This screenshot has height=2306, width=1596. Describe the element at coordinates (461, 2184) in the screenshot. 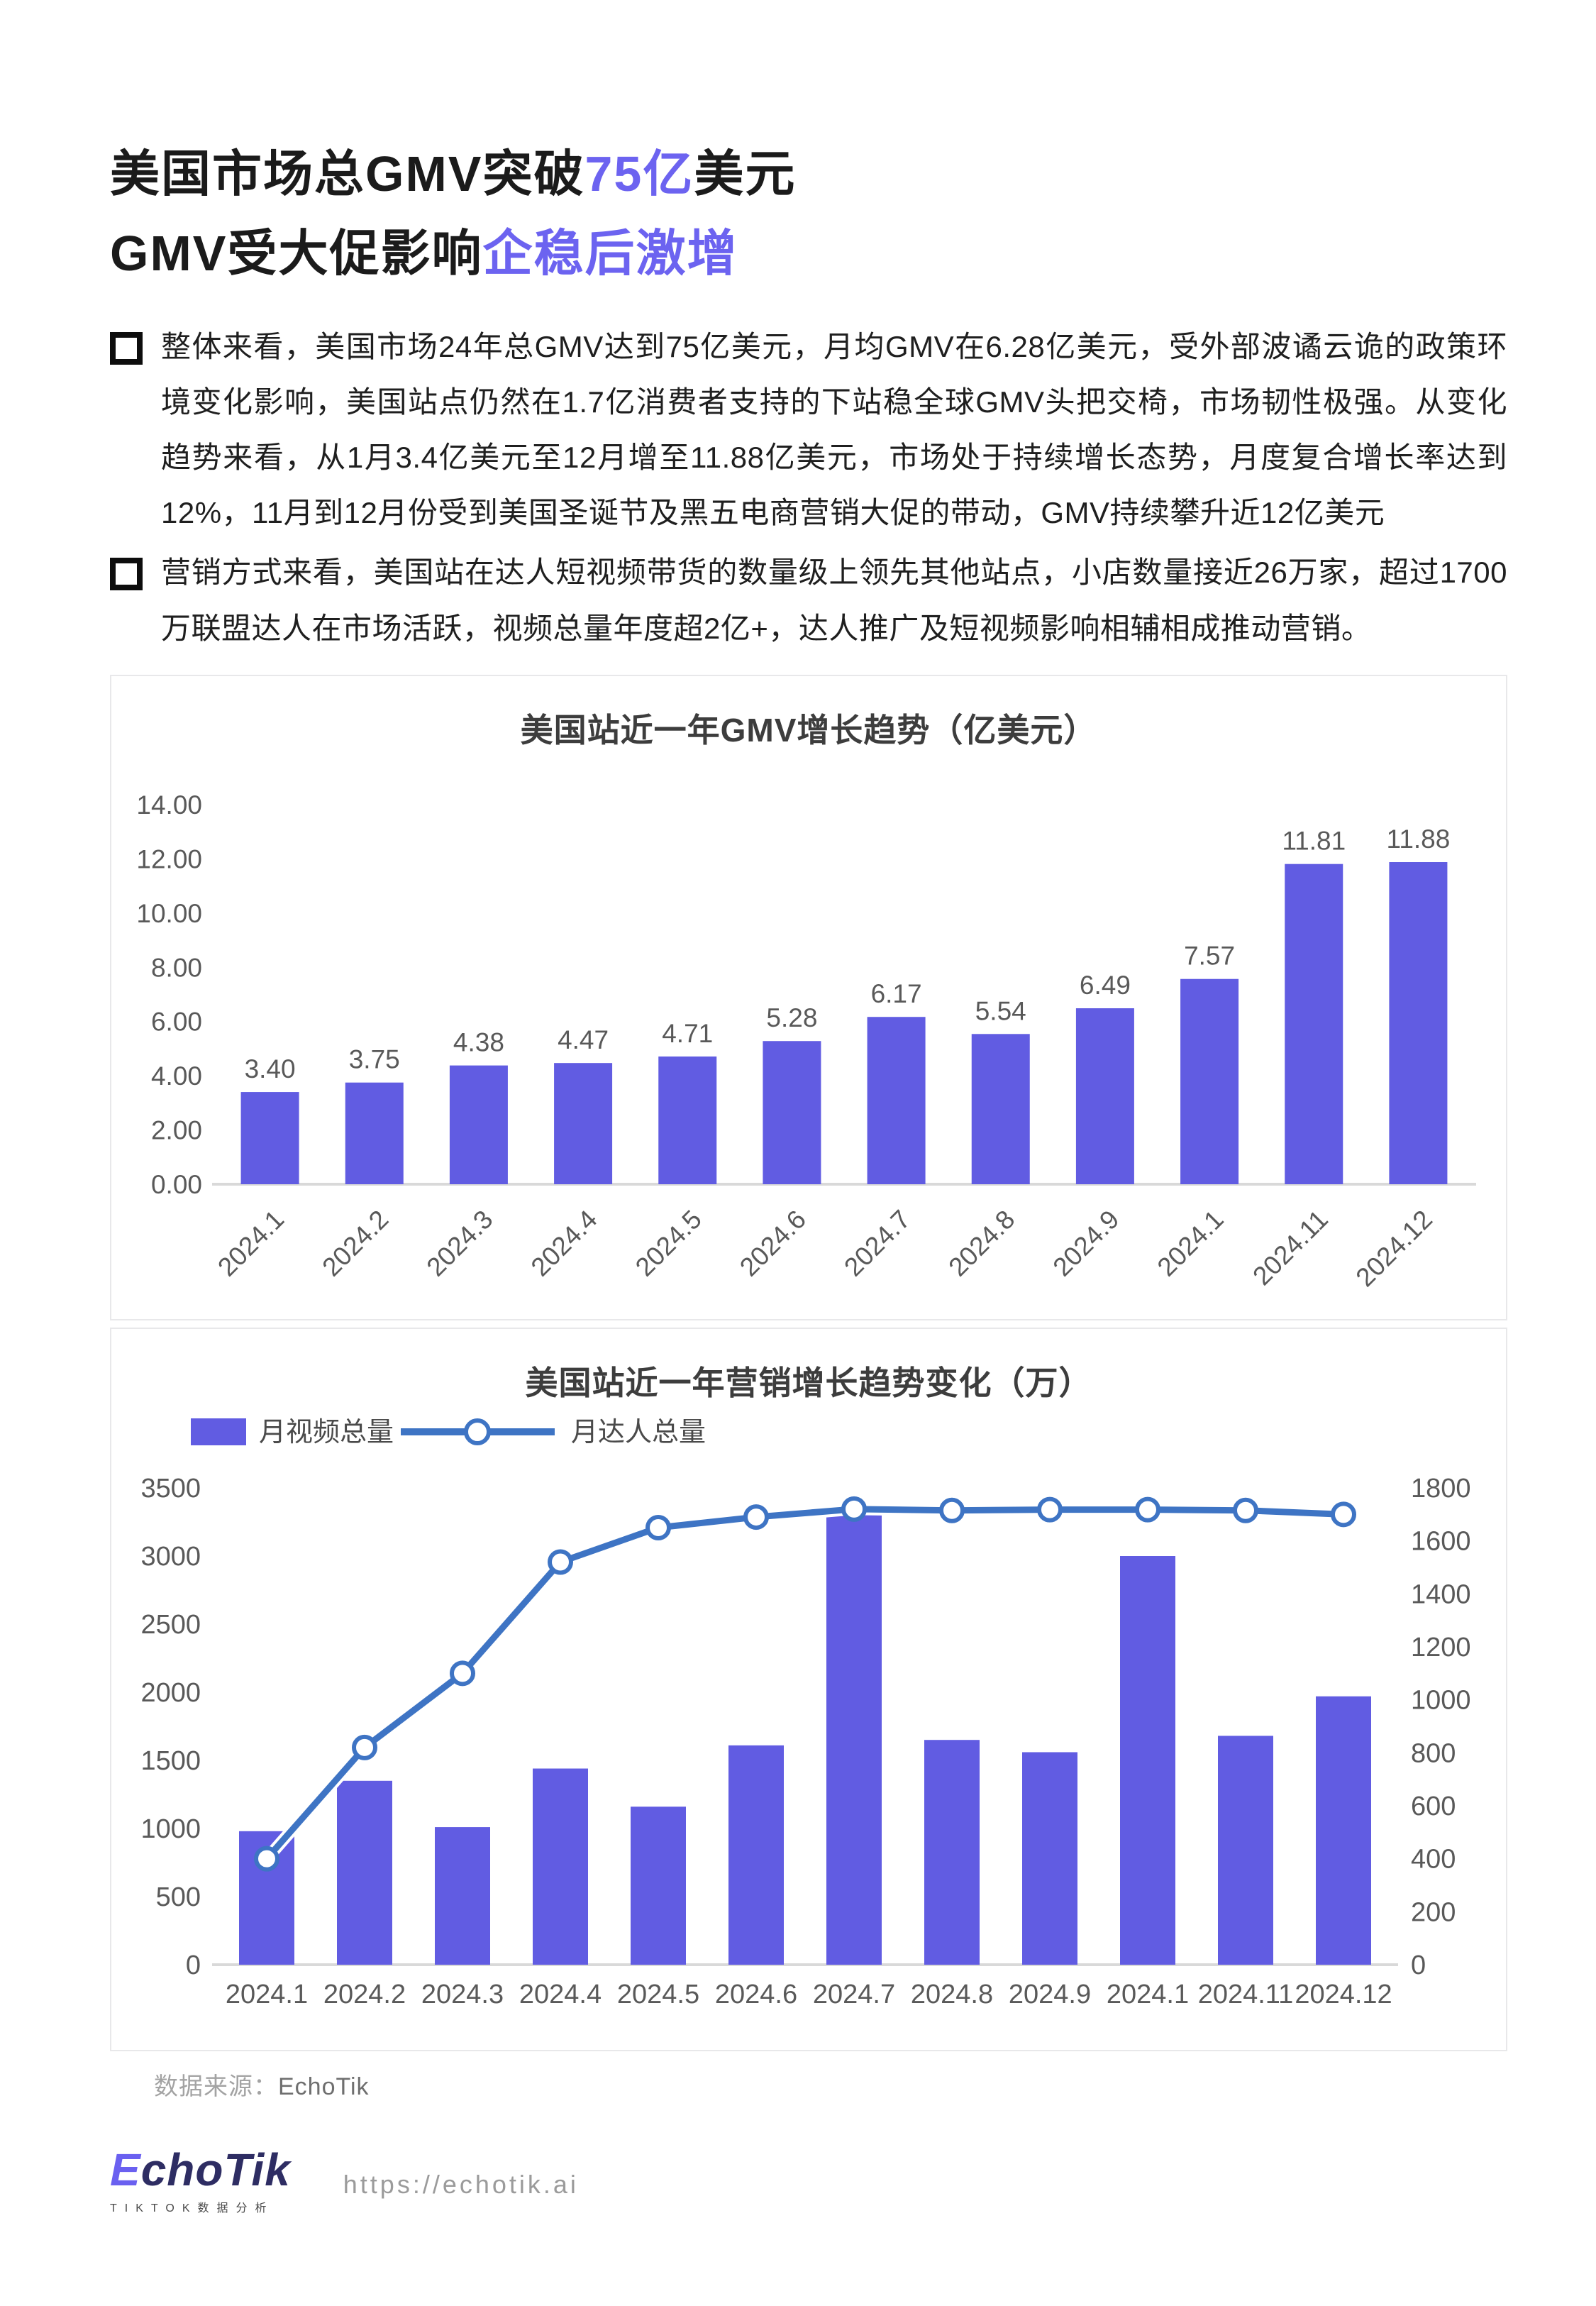

I see `site-url-link: https://echotik.ai` at that location.